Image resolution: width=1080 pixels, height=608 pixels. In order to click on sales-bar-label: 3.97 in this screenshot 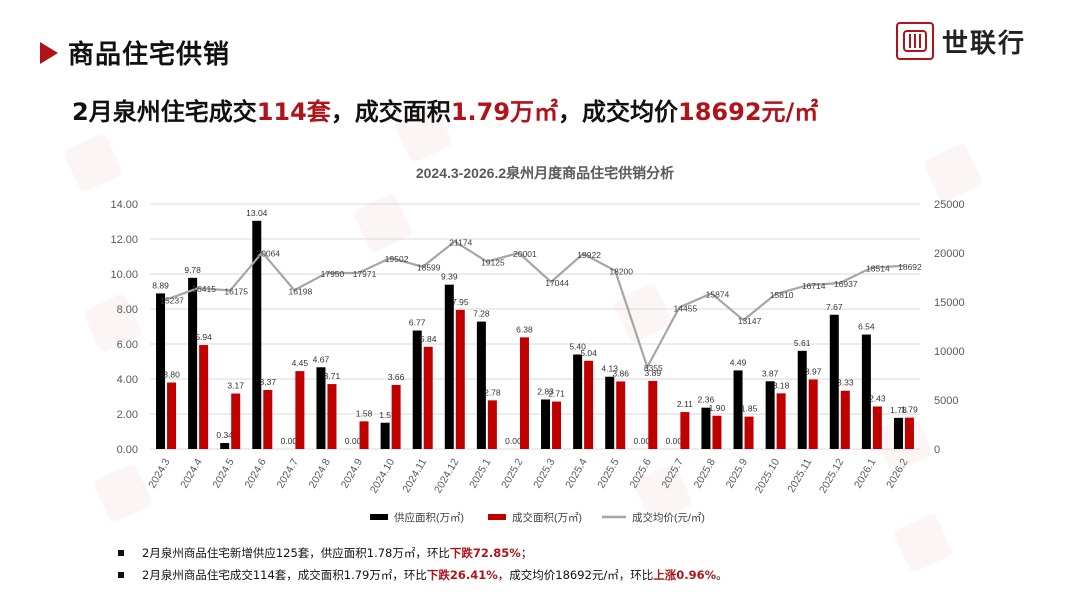, I will do `click(813, 372)`.